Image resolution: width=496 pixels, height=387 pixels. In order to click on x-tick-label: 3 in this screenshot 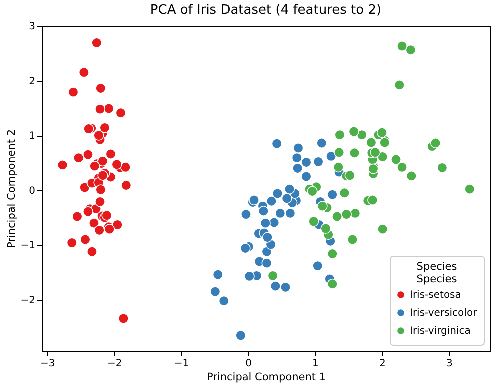, I will do `click(449, 364)`.